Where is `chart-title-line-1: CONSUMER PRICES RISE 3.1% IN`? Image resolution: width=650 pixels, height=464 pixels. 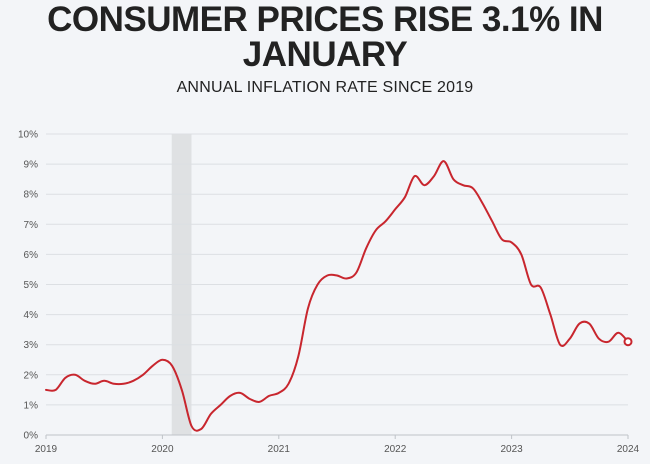
chart-title-line-1: CONSUMER PRICES RISE 3.1% IN is located at coordinates (325, 19).